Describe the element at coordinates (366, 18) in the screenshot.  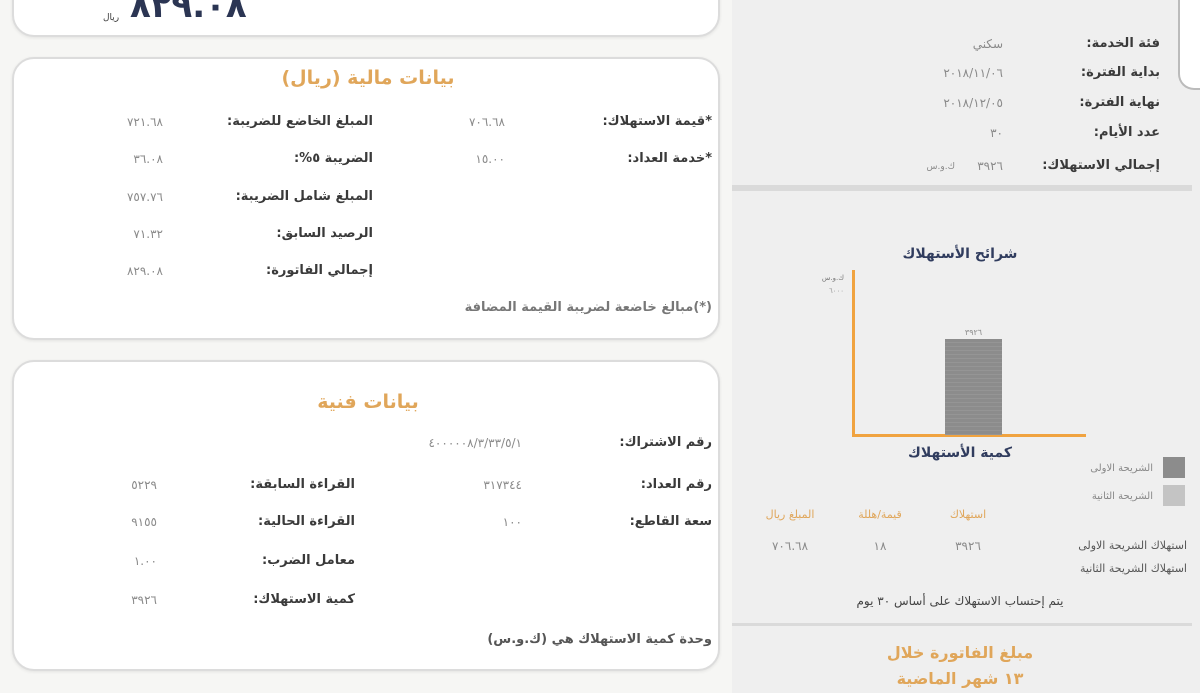
I see `total-amount-panel` at that location.